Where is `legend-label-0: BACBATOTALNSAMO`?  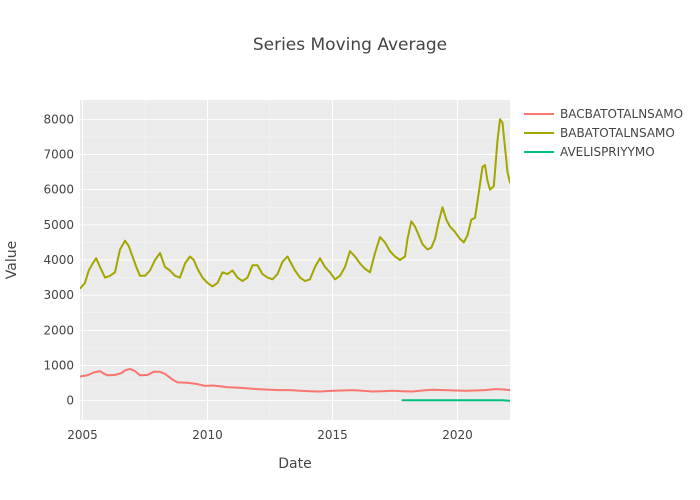 legend-label-0: BACBATOTALNSAMO is located at coordinates (621, 114).